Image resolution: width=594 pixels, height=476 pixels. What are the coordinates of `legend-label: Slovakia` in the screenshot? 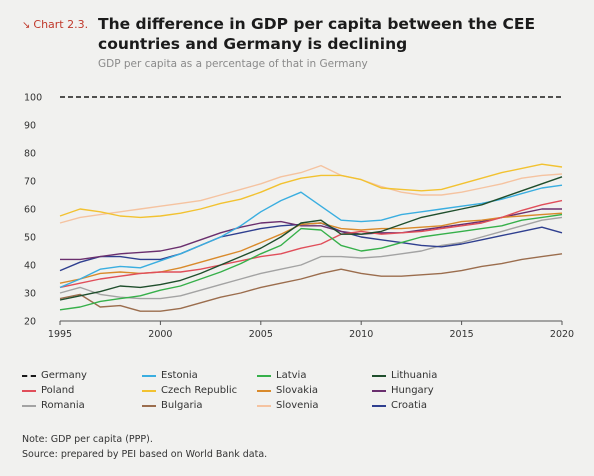 It's located at (297, 390).